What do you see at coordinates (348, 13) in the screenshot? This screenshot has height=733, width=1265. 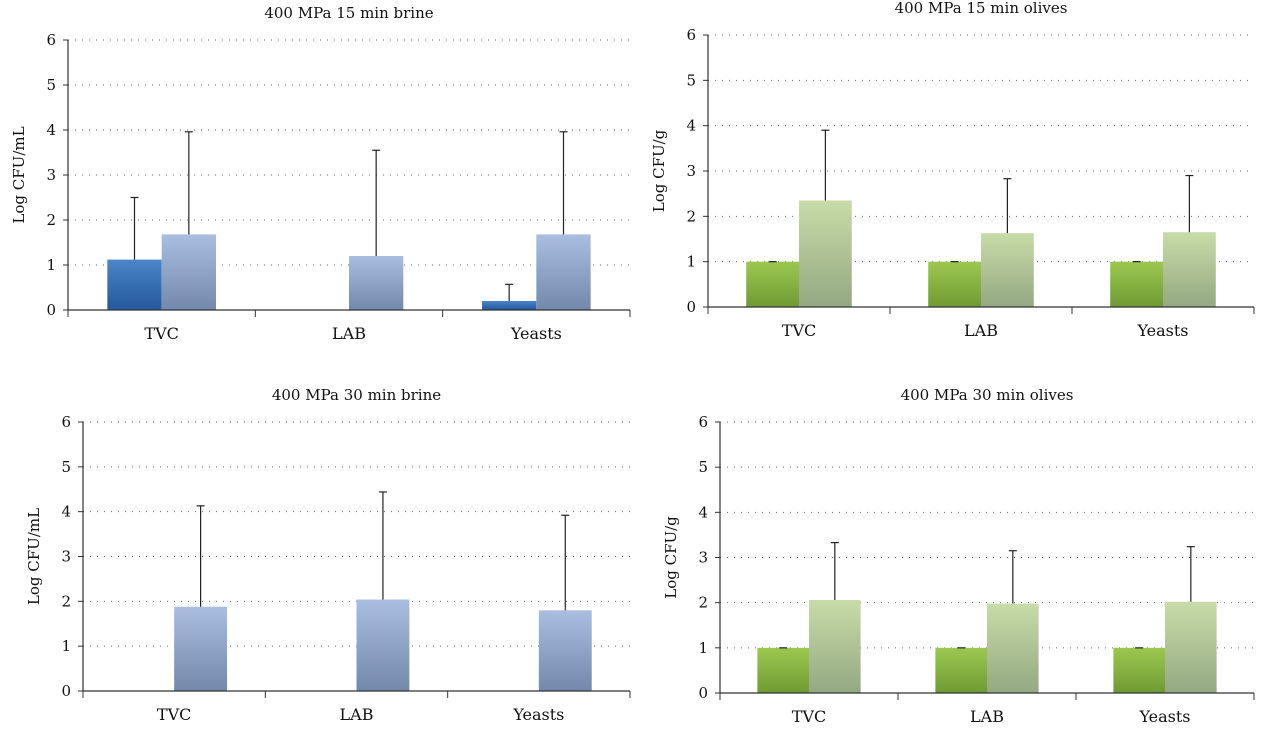 I see `chart-title: 400 MPa 15 min brine` at bounding box center [348, 13].